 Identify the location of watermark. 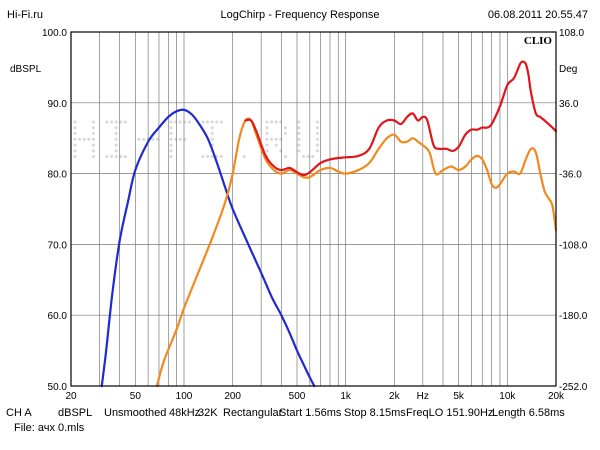
(196, 139).